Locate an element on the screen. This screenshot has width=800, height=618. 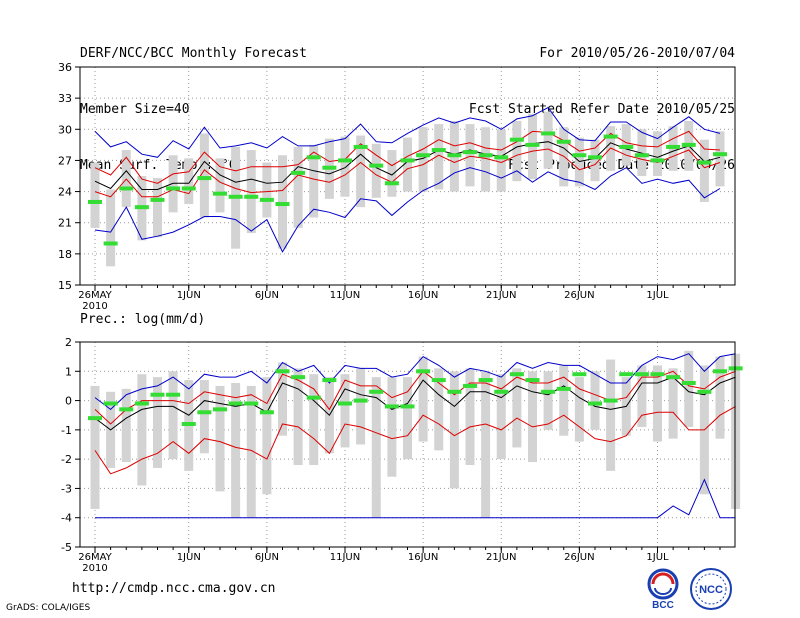
y-tick-label: 36 is located at coordinates (65, 67).